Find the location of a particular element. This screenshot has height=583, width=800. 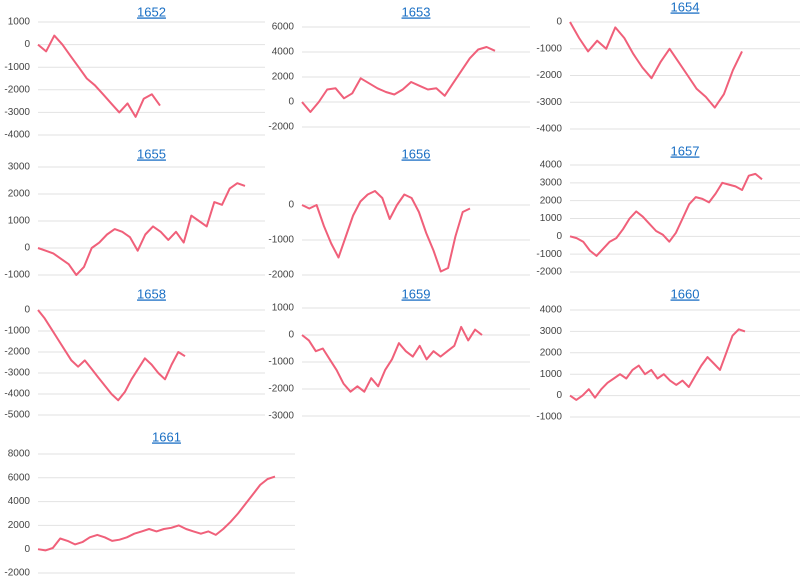

chart: 1656 -2000 -1000 0 is located at coordinates (399, 213).